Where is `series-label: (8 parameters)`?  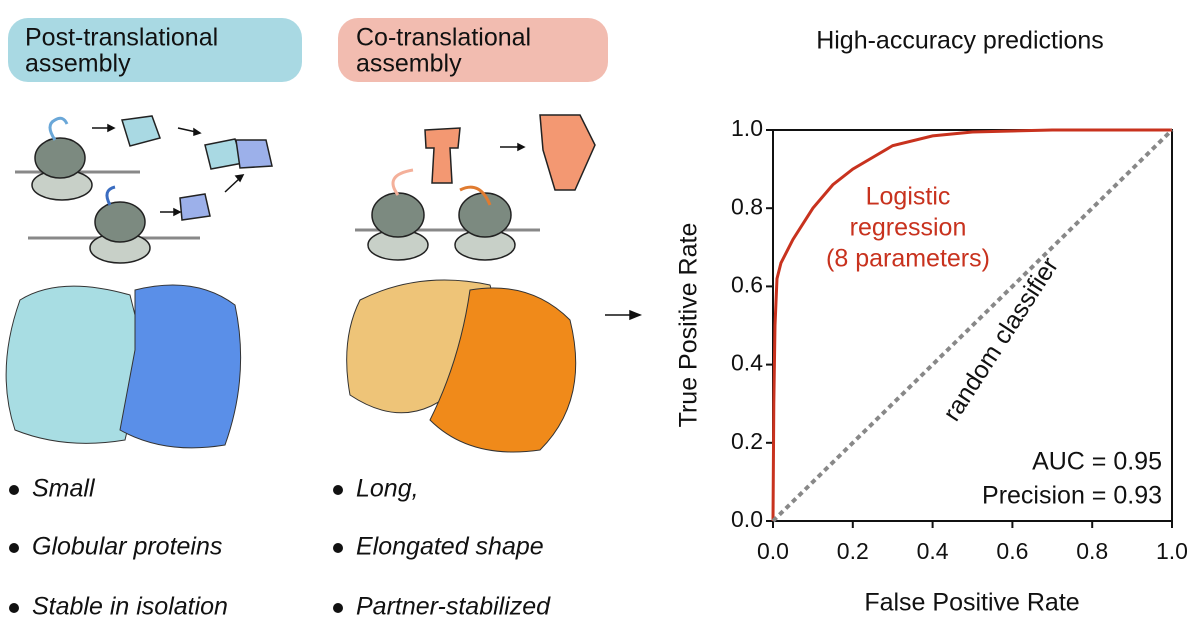
series-label: (8 parameters) is located at coordinates (908, 259).